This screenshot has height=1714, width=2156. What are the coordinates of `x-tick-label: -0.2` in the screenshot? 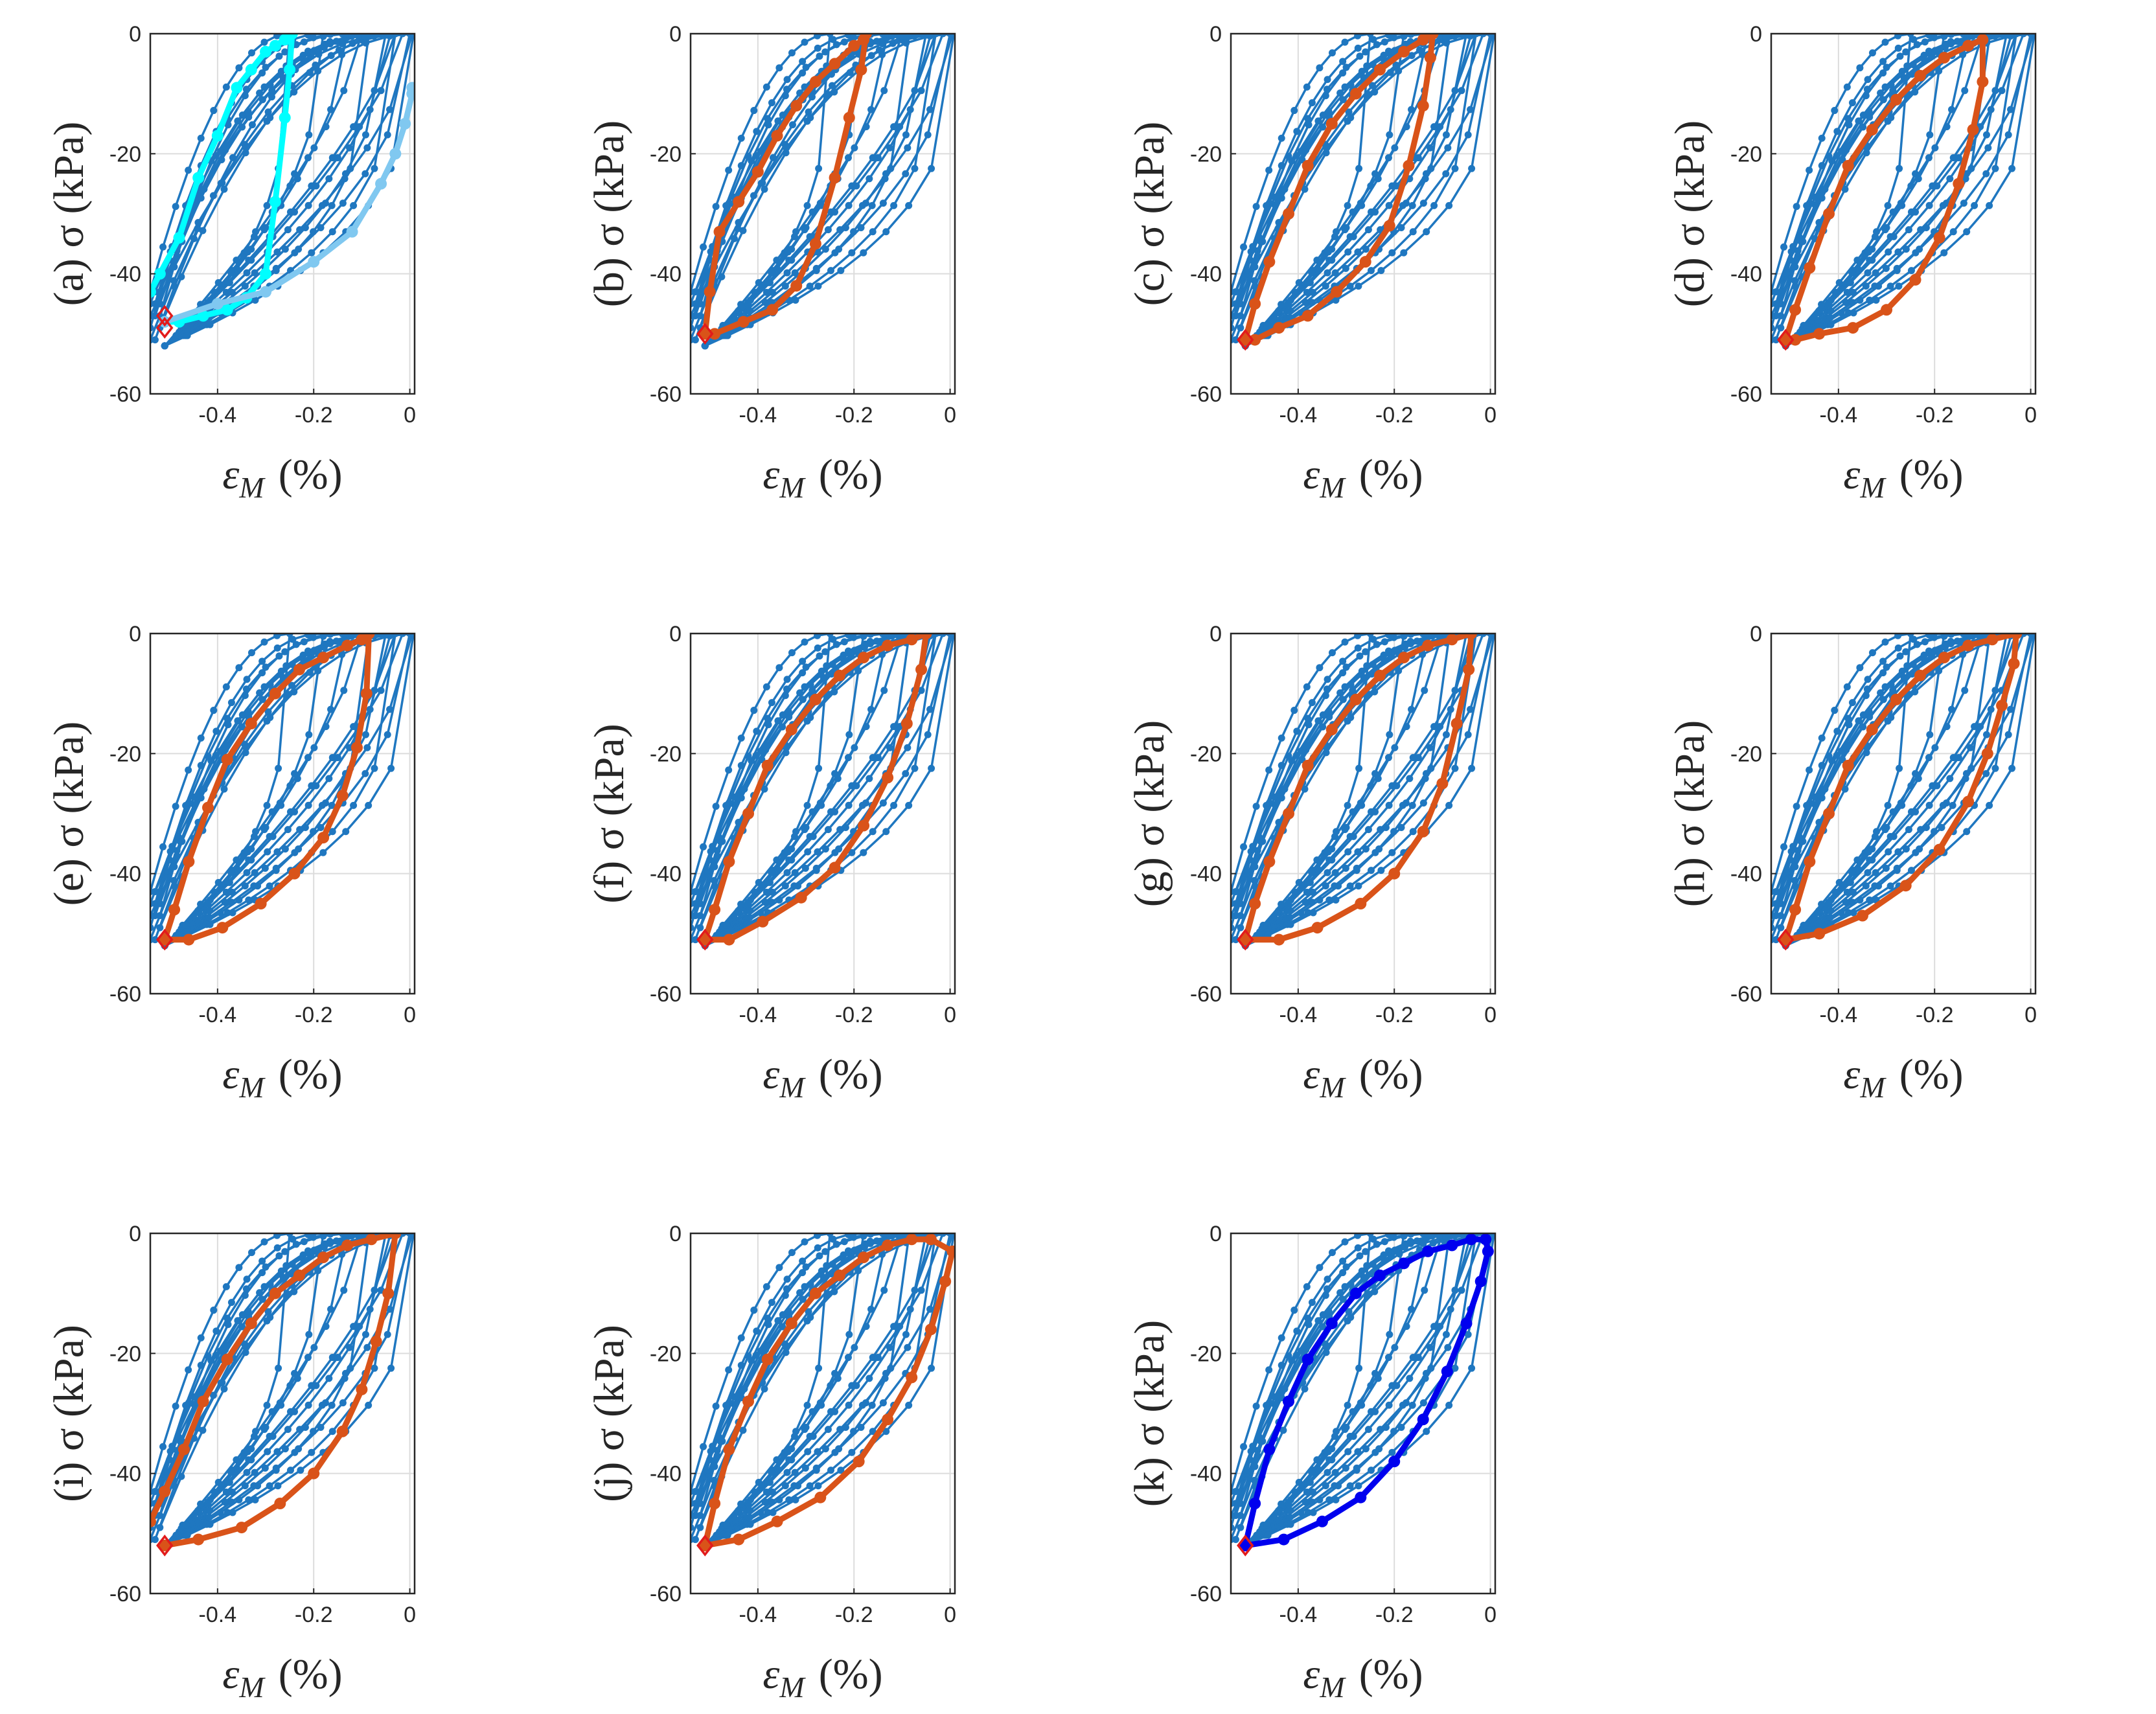 It's located at (314, 1015).